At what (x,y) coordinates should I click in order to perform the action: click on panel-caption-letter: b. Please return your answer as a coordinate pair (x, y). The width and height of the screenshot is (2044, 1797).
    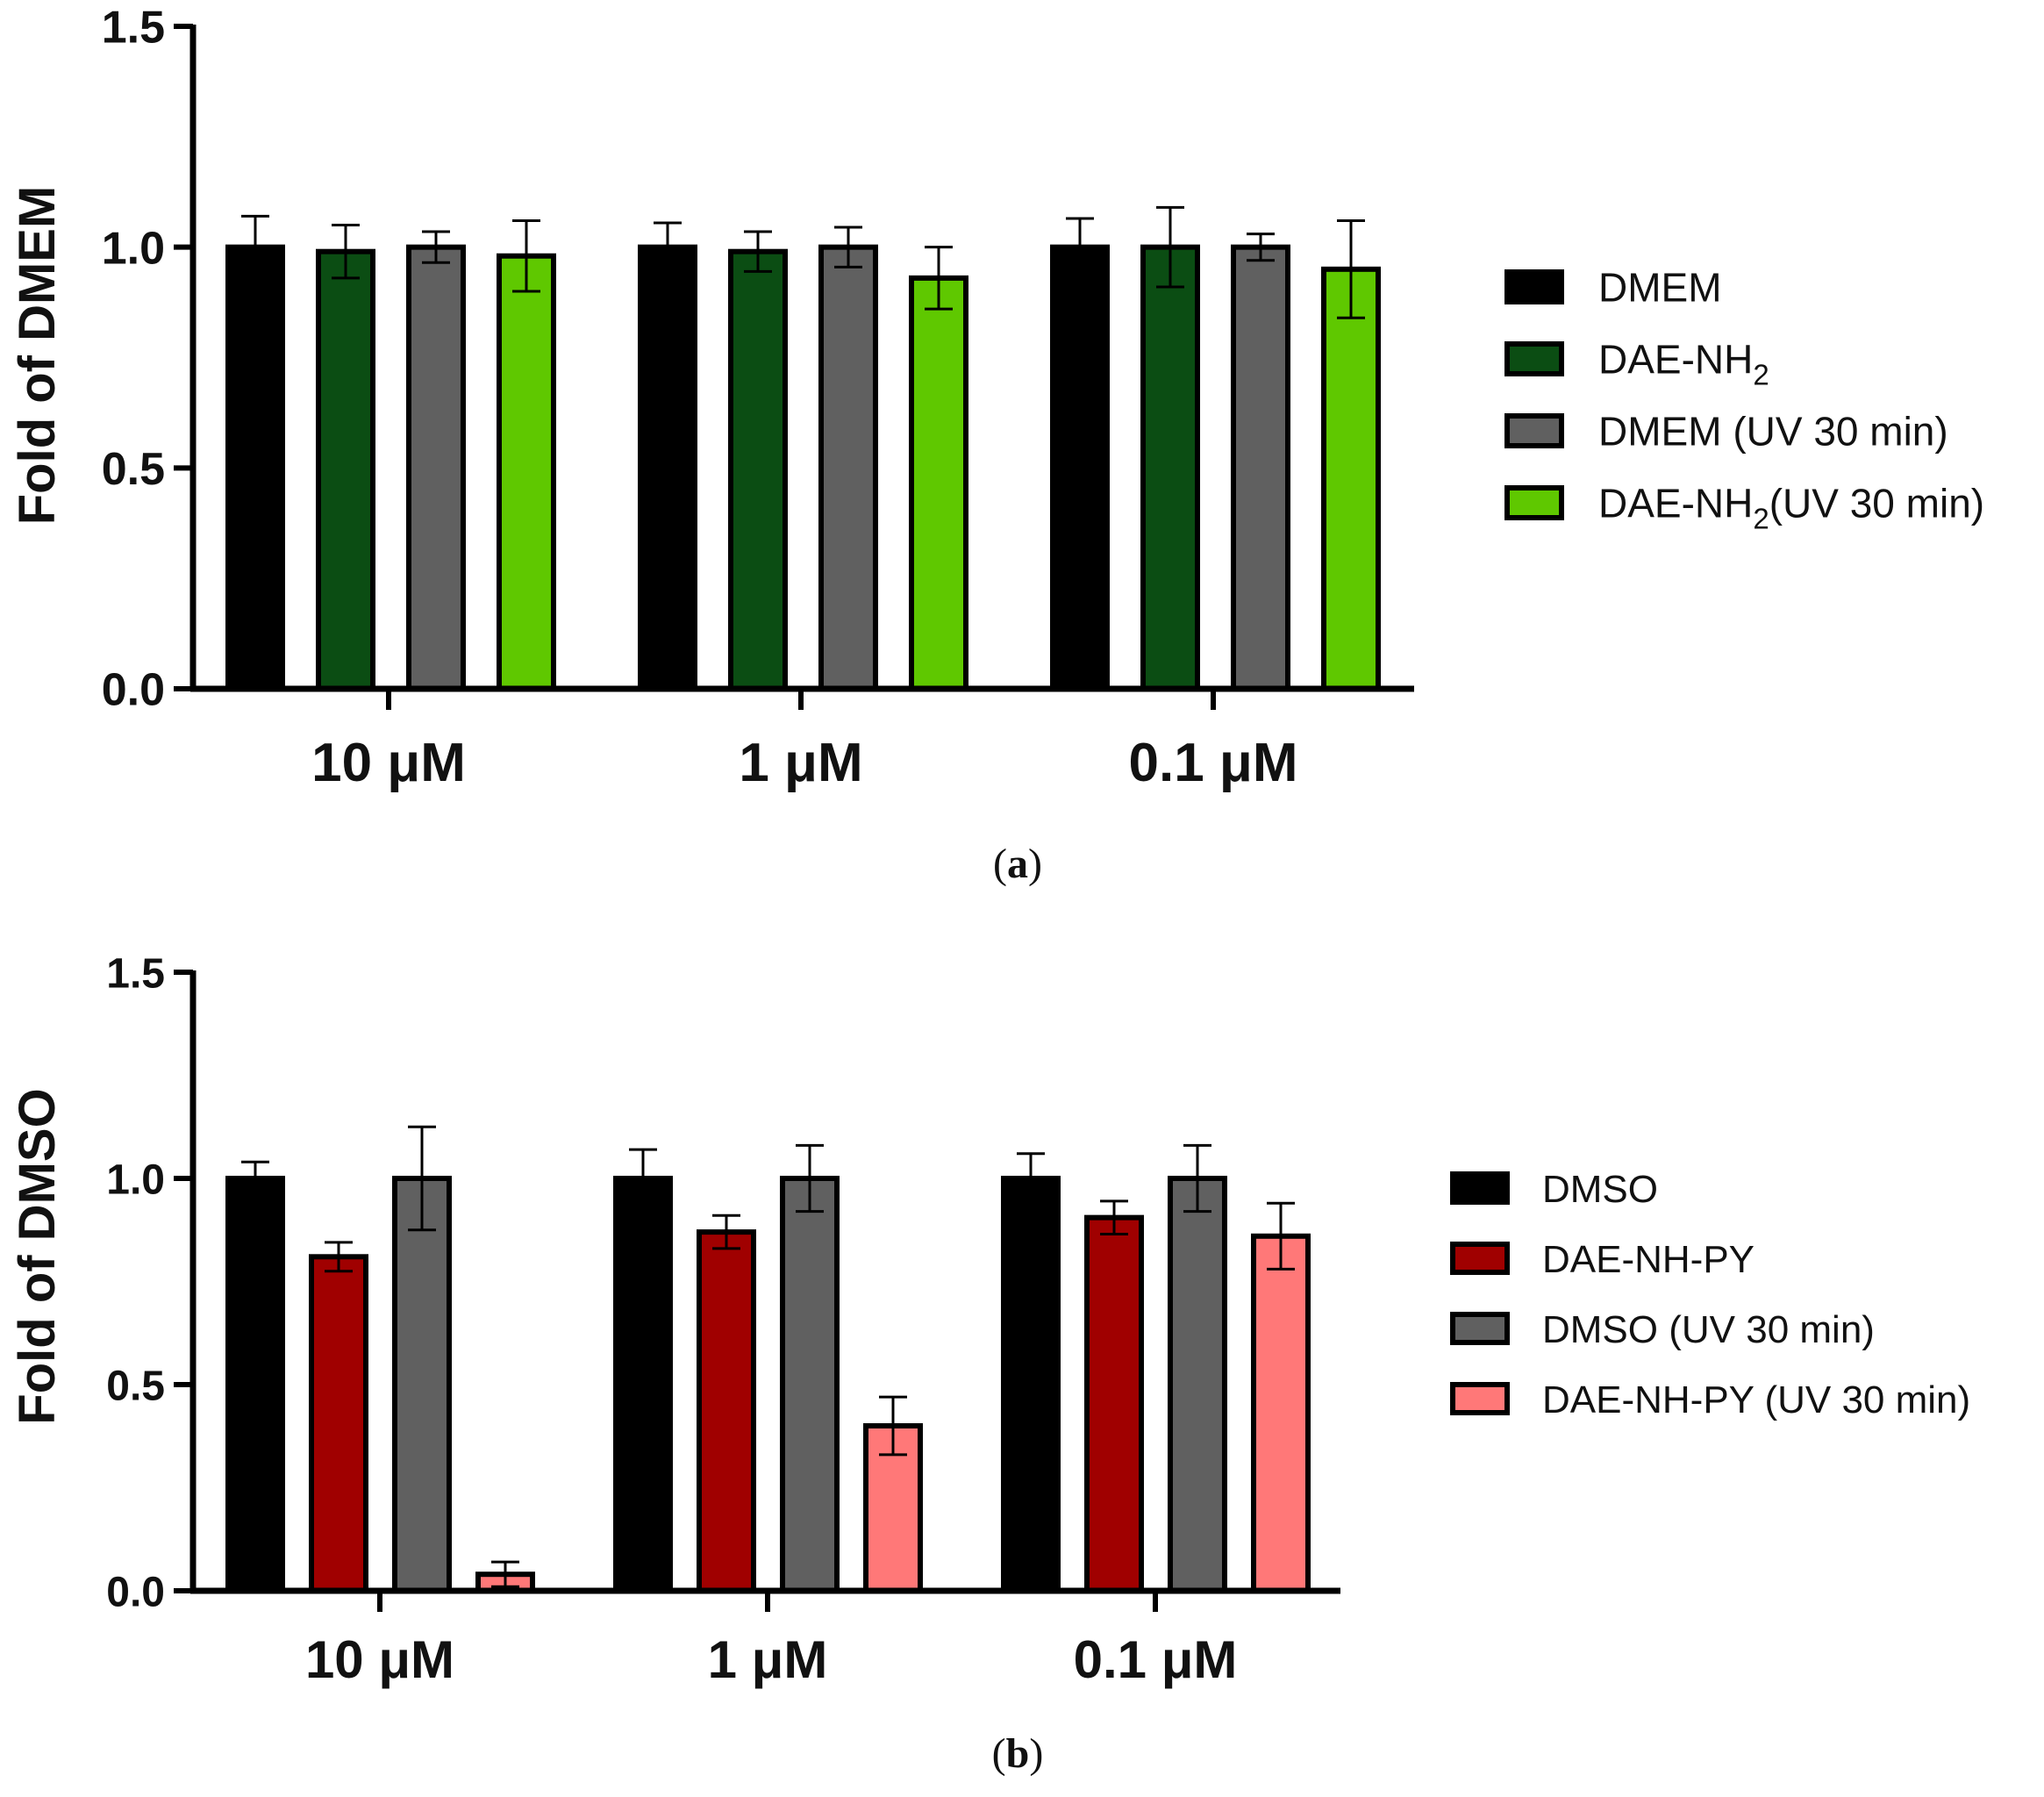
    Looking at the image, I should click on (1018, 1753).